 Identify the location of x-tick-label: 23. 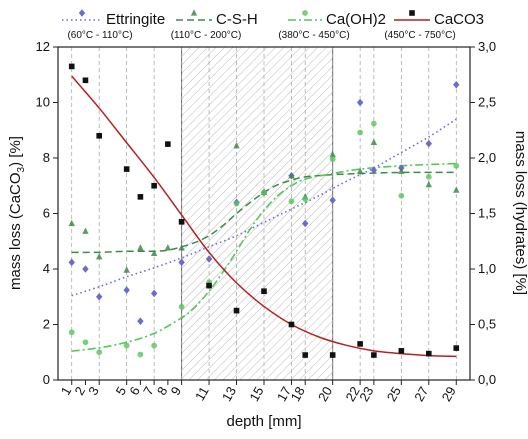
(366, 394).